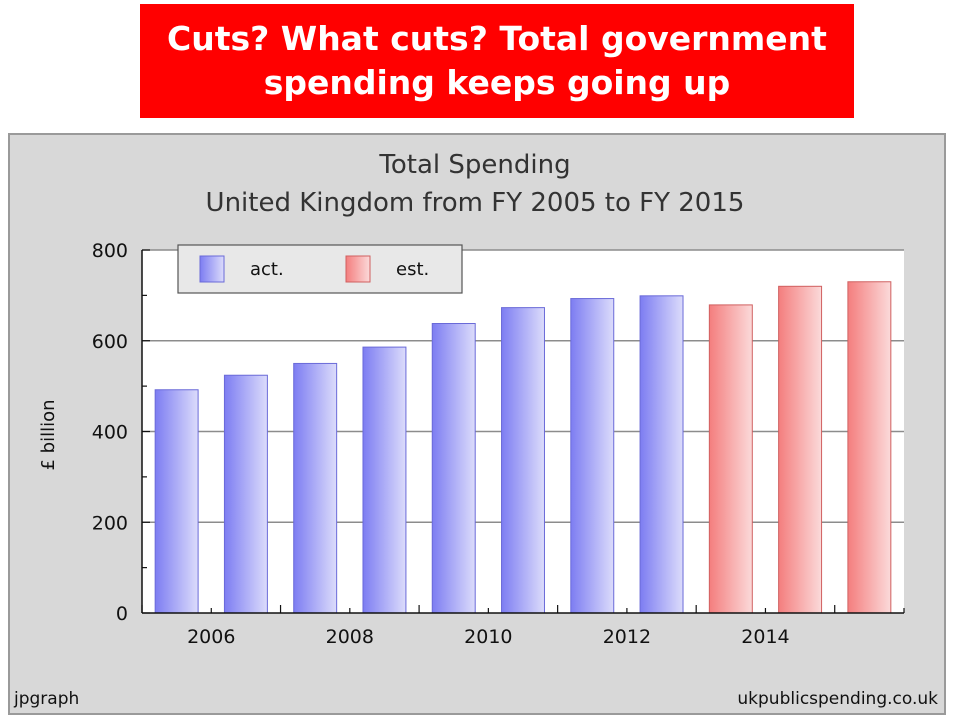 This screenshot has height=720, width=960. What do you see at coordinates (110, 251) in the screenshot?
I see `y-tick-label: 800` at bounding box center [110, 251].